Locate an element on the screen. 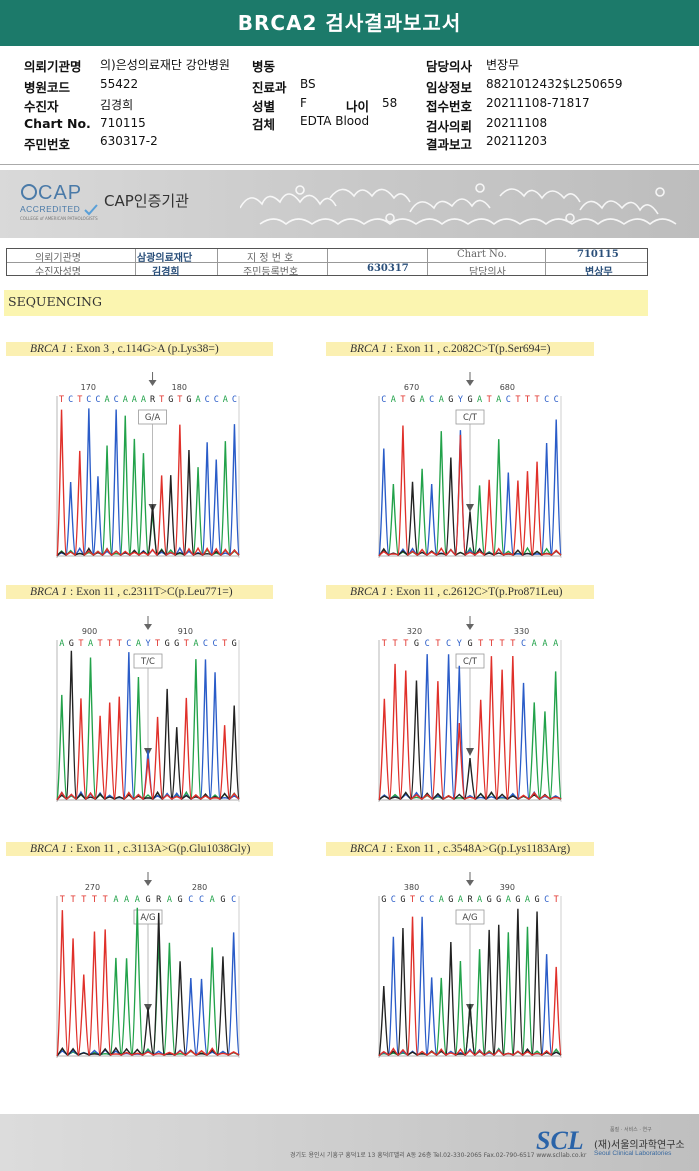  cap-text: CAP인증기관 is located at coordinates (146, 201).